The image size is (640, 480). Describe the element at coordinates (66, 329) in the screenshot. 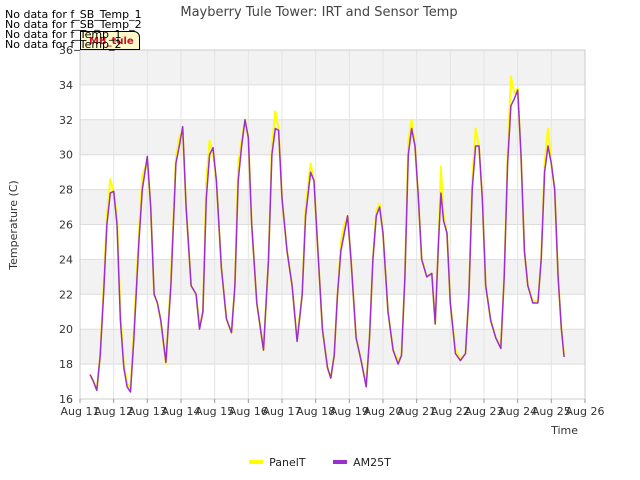

I see `y-tick-label: 20` at that location.